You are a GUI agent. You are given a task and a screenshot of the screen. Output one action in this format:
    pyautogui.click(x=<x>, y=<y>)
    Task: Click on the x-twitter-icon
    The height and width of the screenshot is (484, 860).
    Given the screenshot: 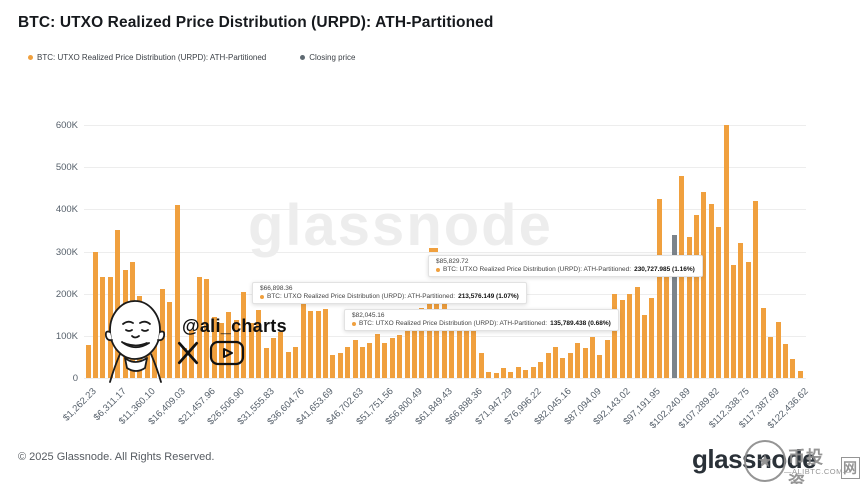 What is the action you would take?
    pyautogui.click(x=188, y=353)
    